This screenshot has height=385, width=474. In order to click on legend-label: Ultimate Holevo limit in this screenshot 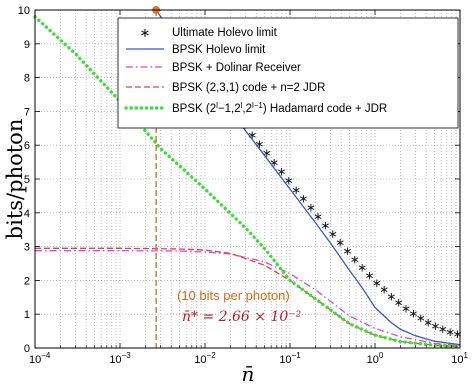, I will do `click(225, 33)`.